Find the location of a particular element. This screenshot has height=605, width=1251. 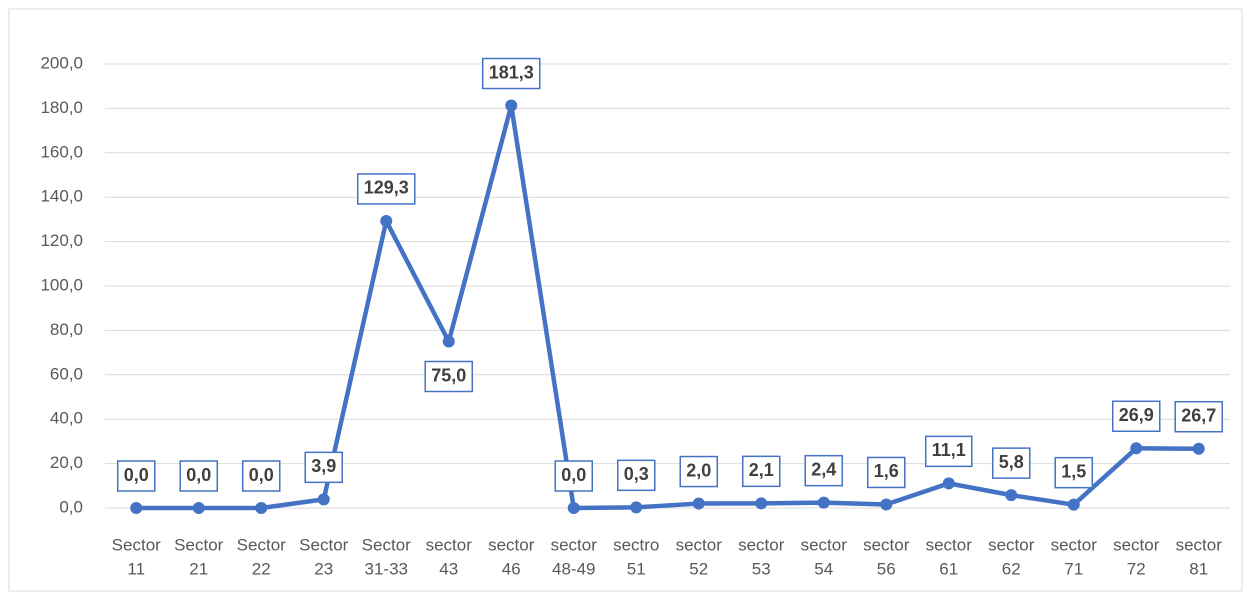

x-tick-label: sectro is located at coordinates (636, 544).